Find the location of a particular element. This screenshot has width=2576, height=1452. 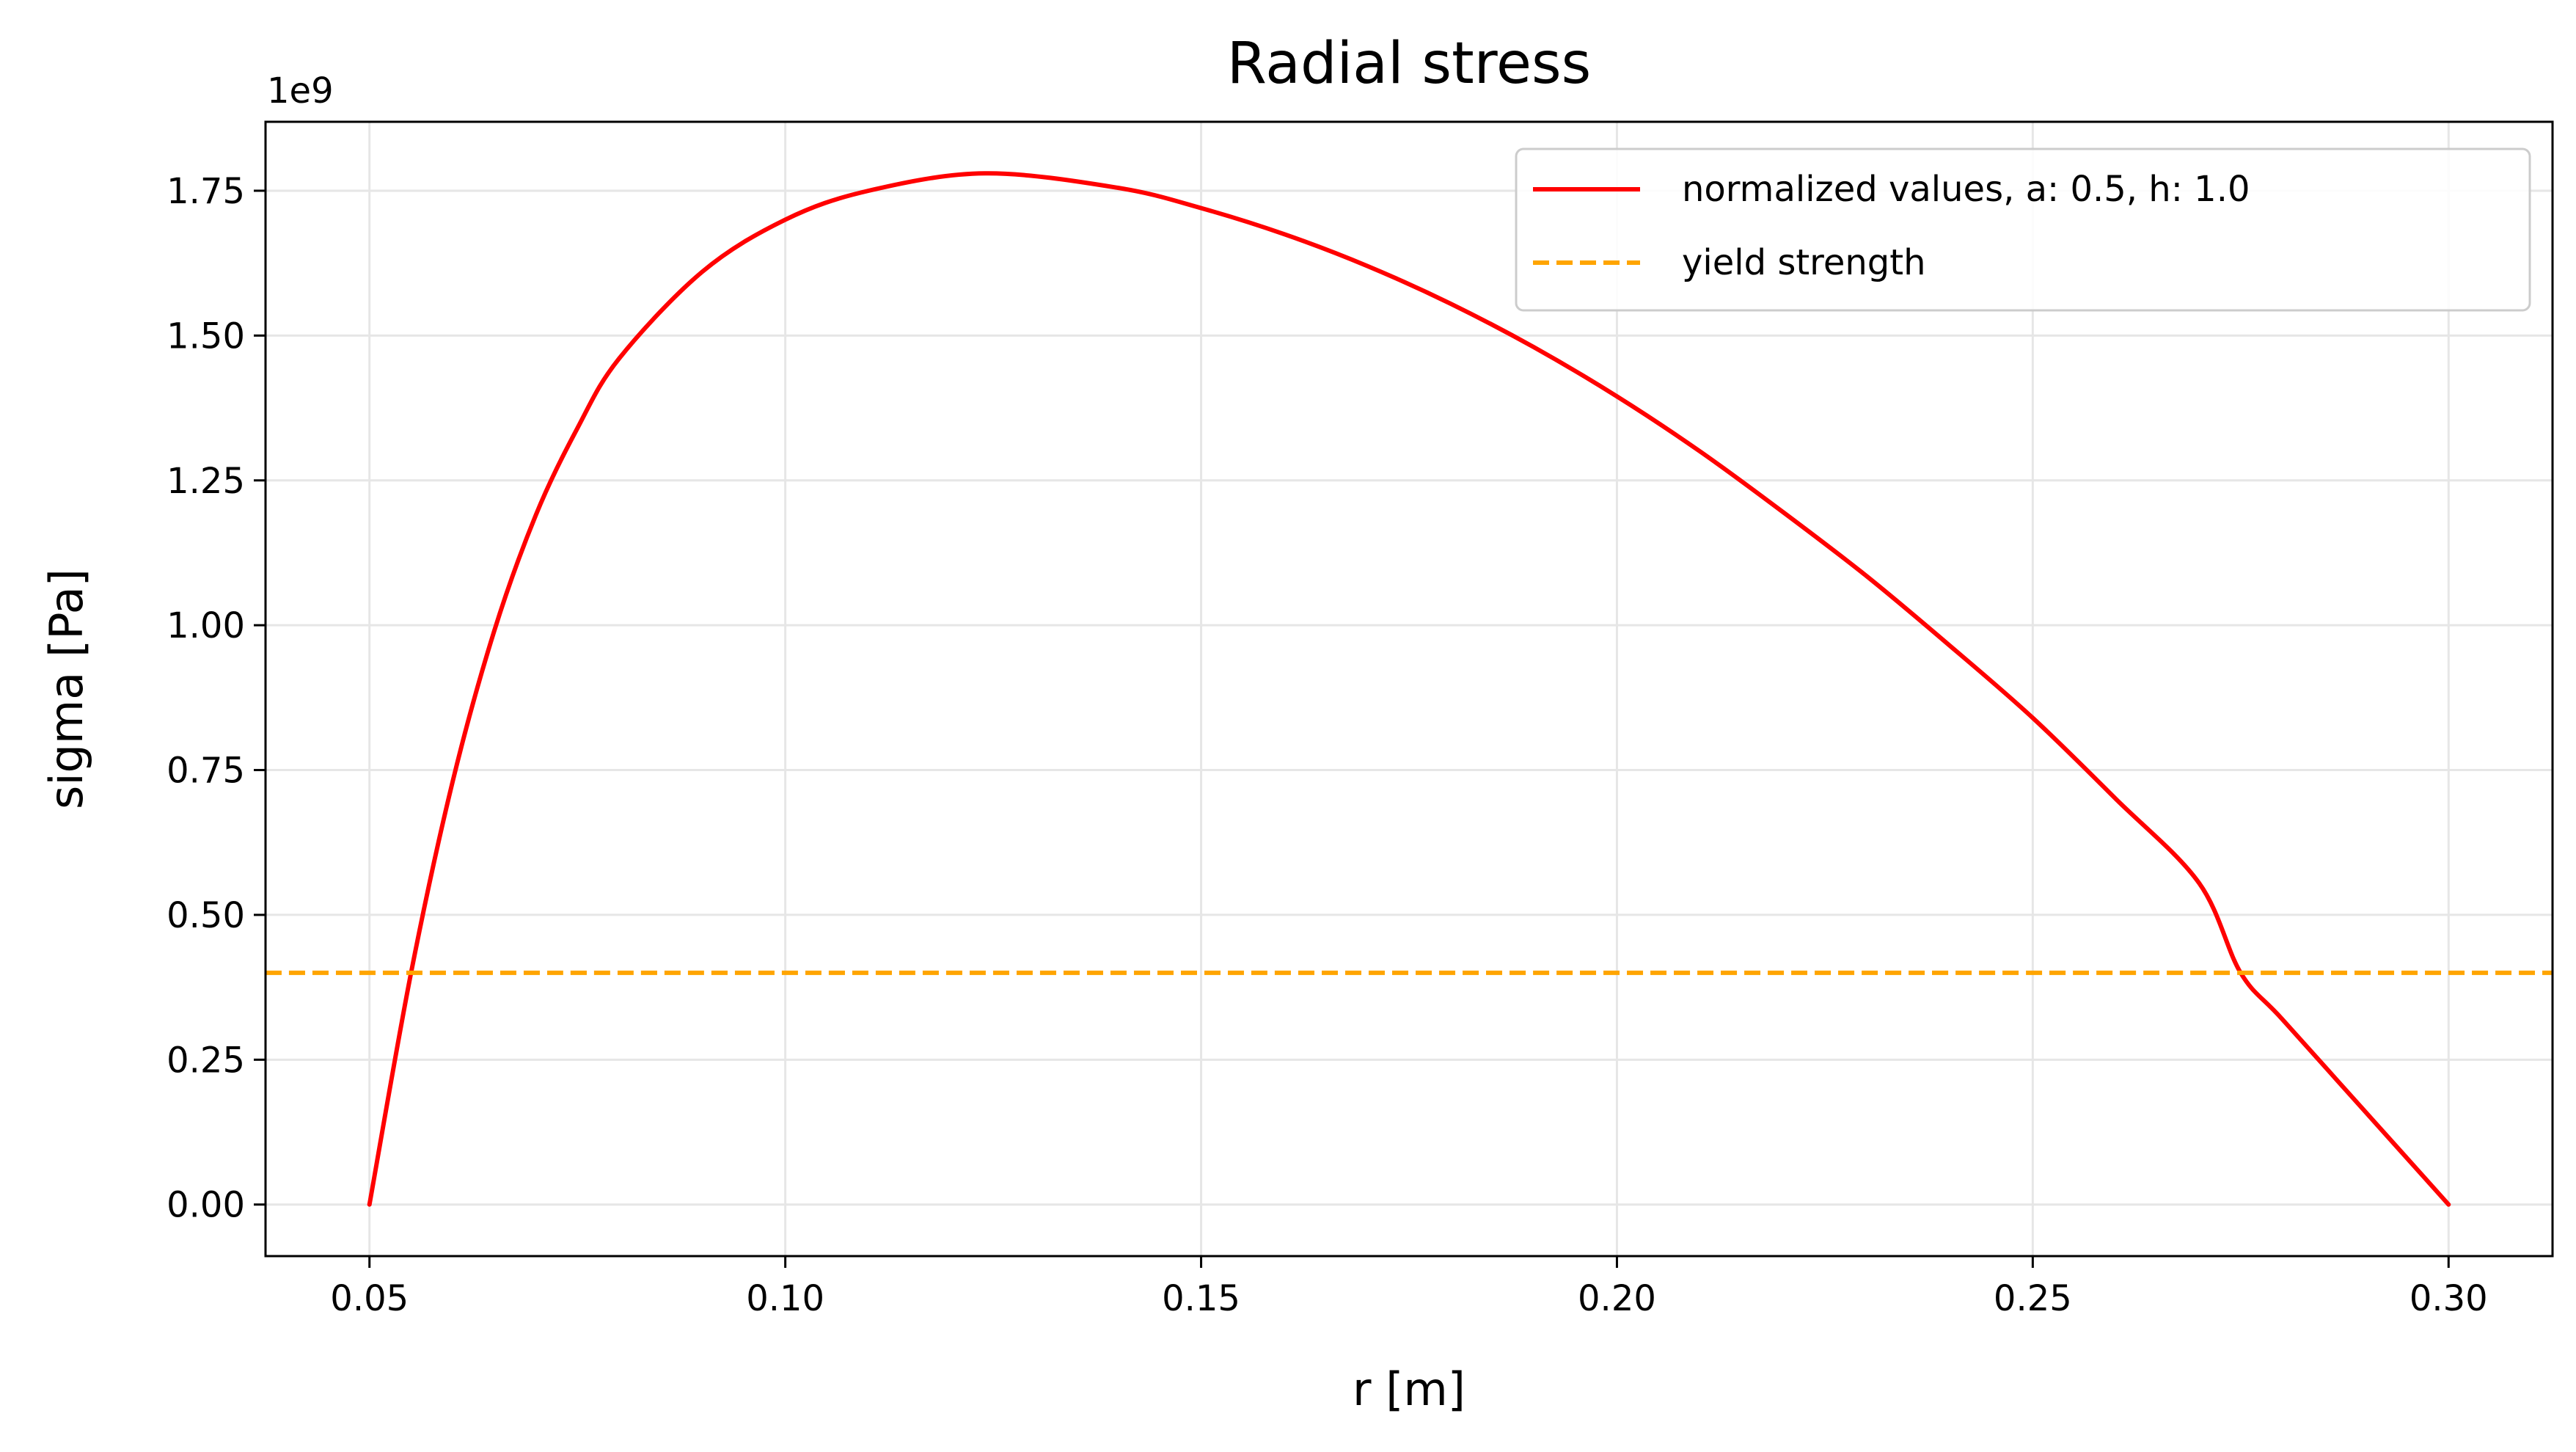

legend-box is located at coordinates (2023, 229).